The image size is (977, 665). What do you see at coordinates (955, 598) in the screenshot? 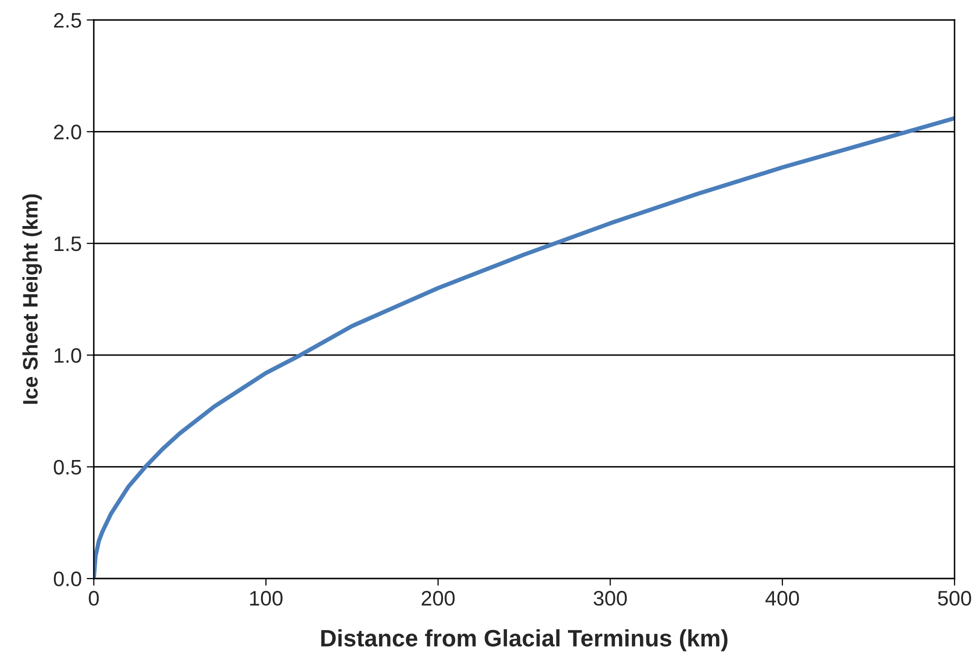
I see `x-tick-label: 500` at bounding box center [955, 598].